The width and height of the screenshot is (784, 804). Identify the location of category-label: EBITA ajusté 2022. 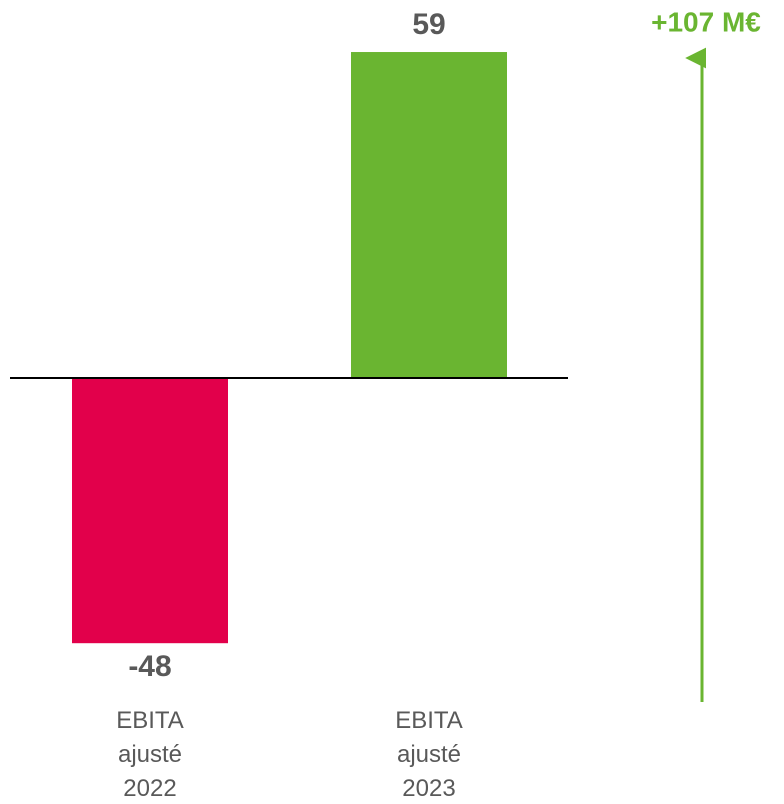
(150, 754).